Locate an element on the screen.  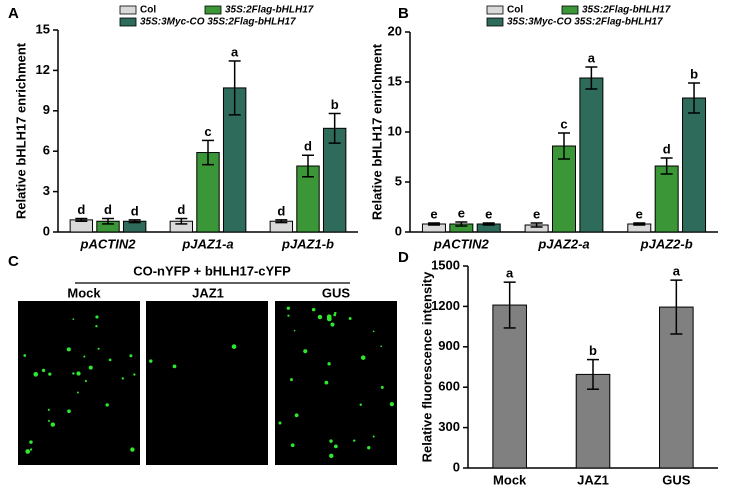
x-tick-label: JAZ1 is located at coordinates (593, 479).